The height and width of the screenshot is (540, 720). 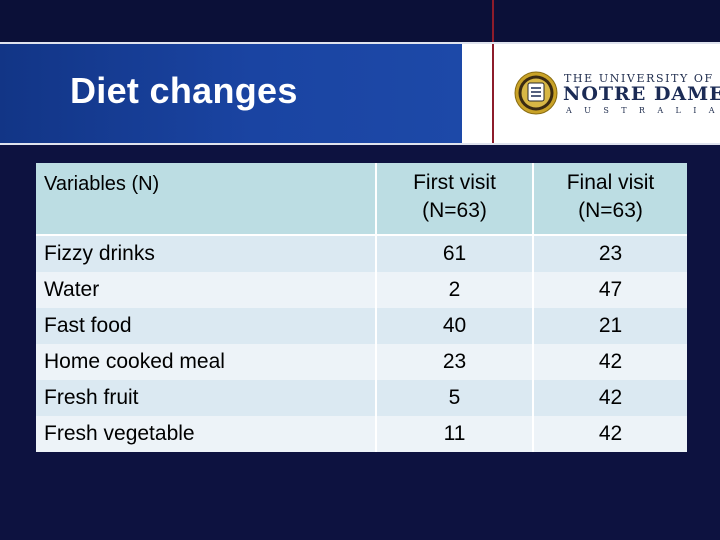 I want to click on row-label: Water, so click(x=206, y=290).